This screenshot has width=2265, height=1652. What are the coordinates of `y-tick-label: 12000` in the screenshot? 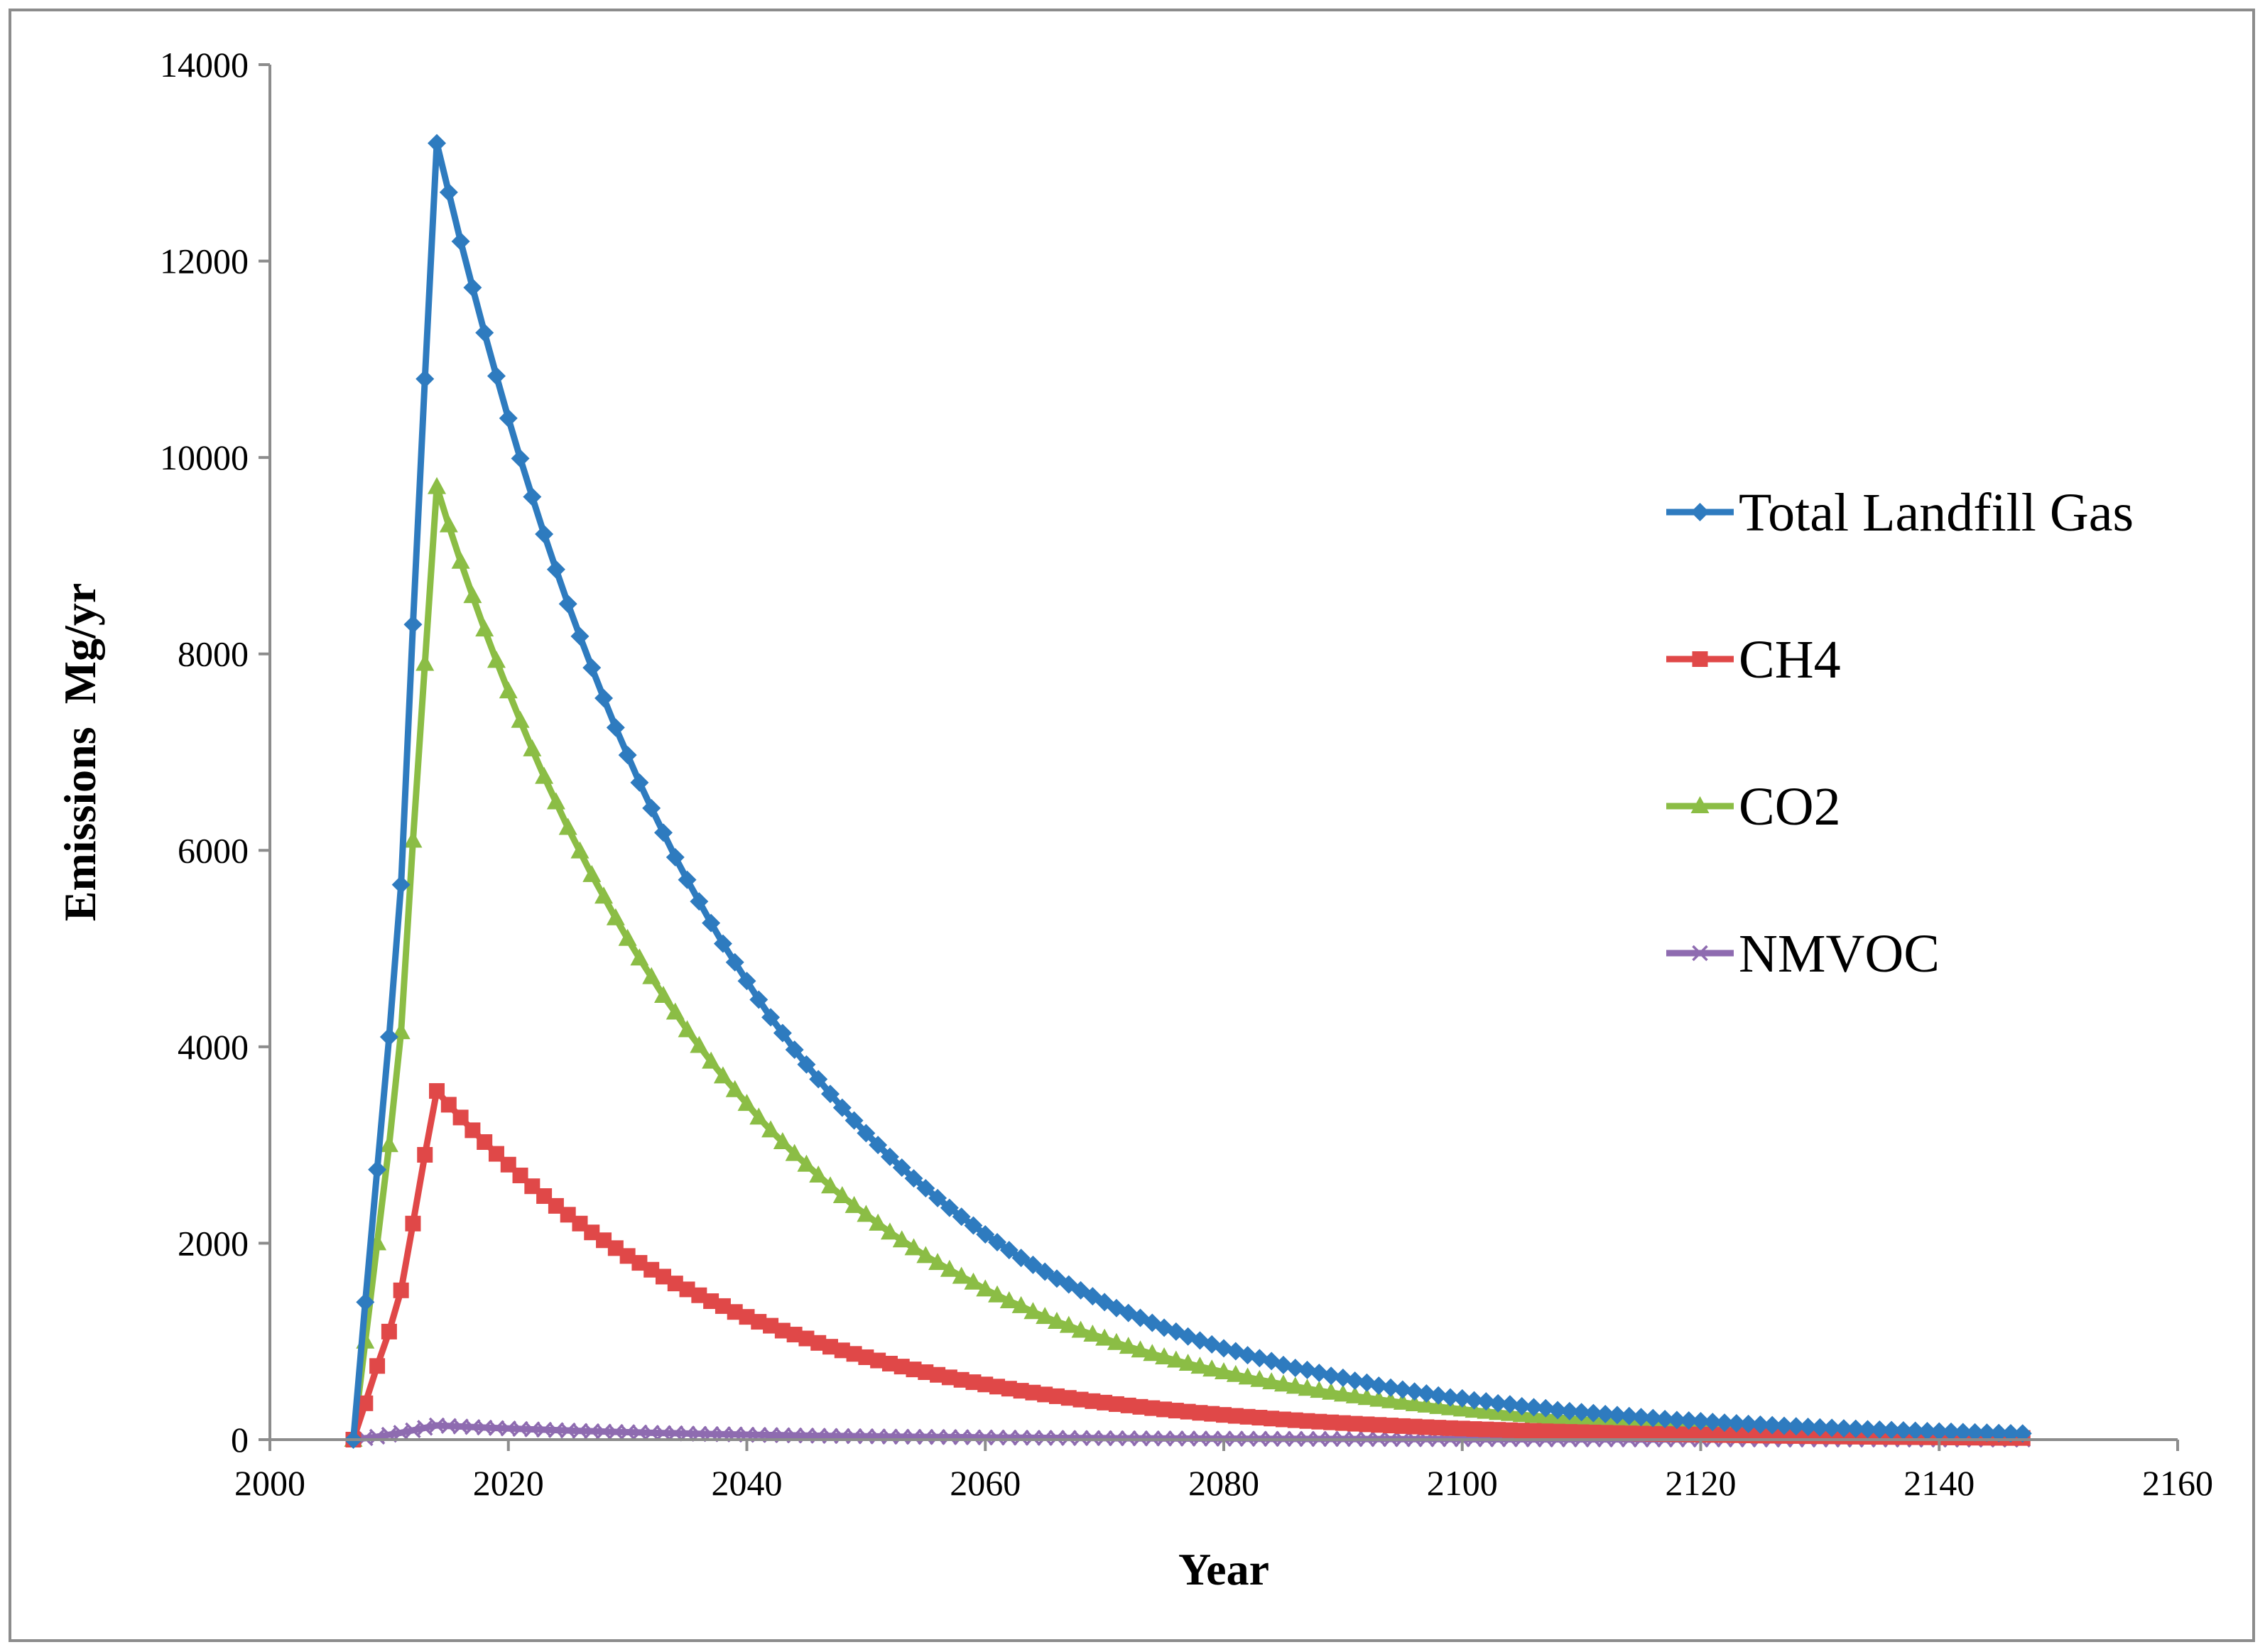 It's located at (204, 261).